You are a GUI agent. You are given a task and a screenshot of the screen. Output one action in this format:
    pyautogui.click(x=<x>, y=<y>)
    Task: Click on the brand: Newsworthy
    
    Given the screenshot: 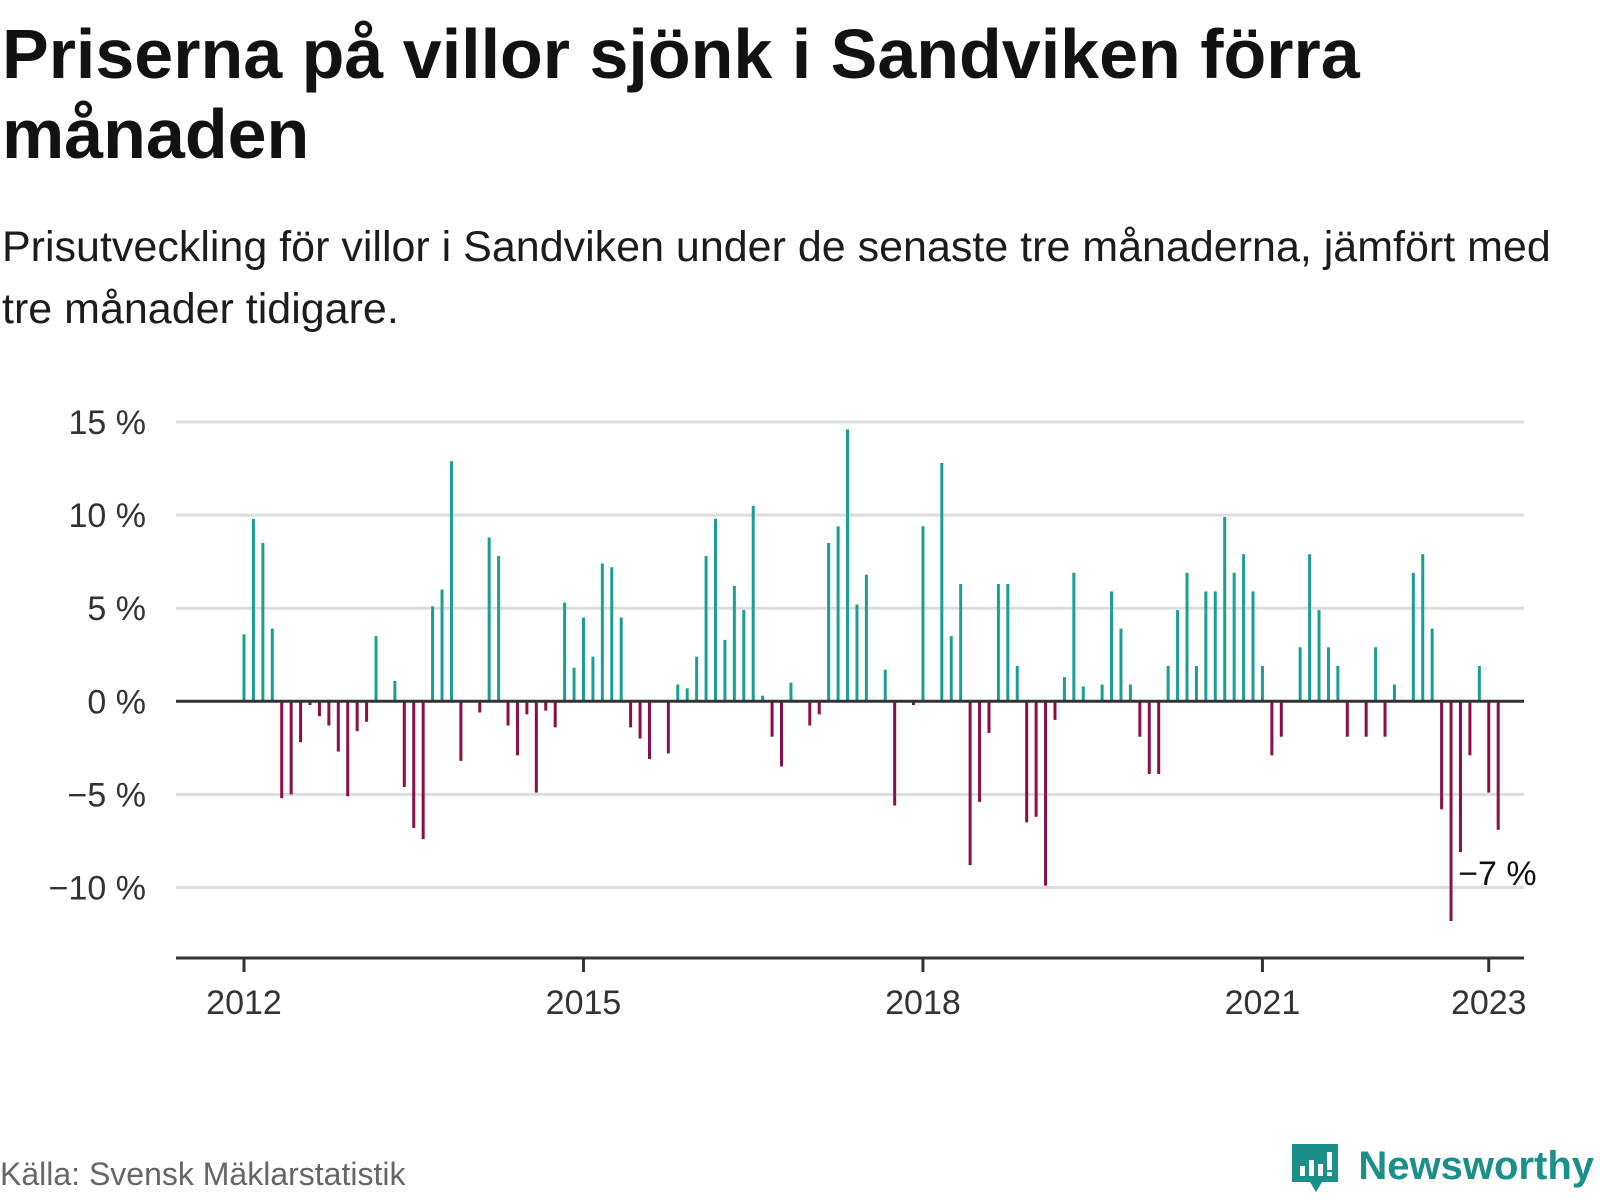 What is the action you would take?
    pyautogui.click(x=1441, y=1166)
    